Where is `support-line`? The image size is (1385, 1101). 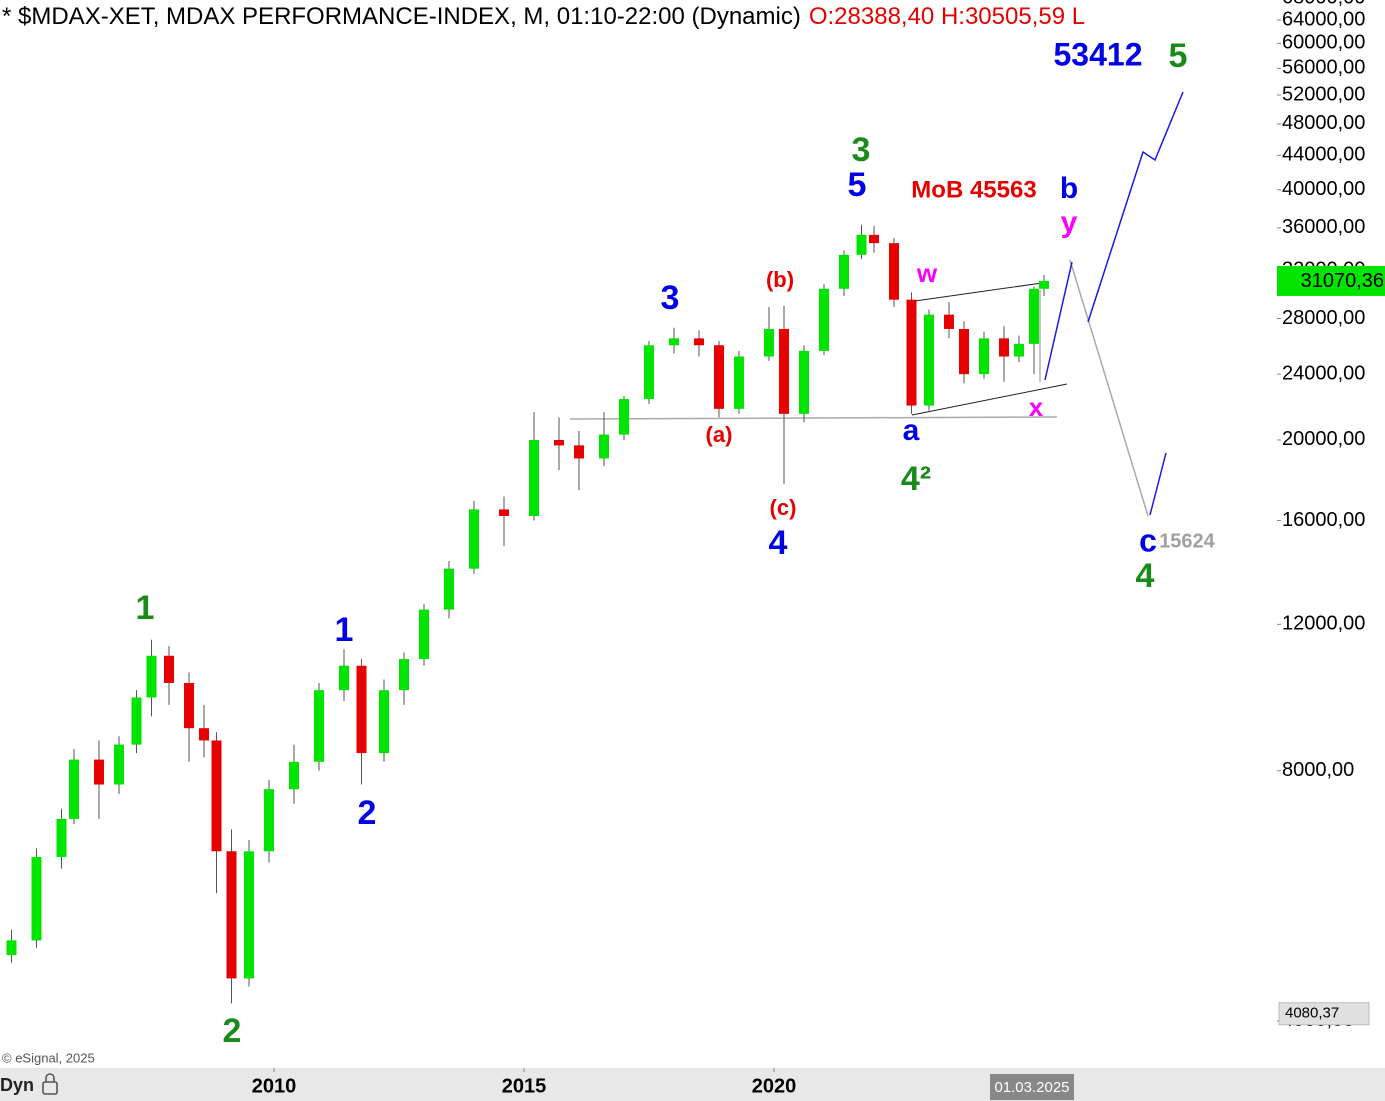 support-line is located at coordinates (813, 418).